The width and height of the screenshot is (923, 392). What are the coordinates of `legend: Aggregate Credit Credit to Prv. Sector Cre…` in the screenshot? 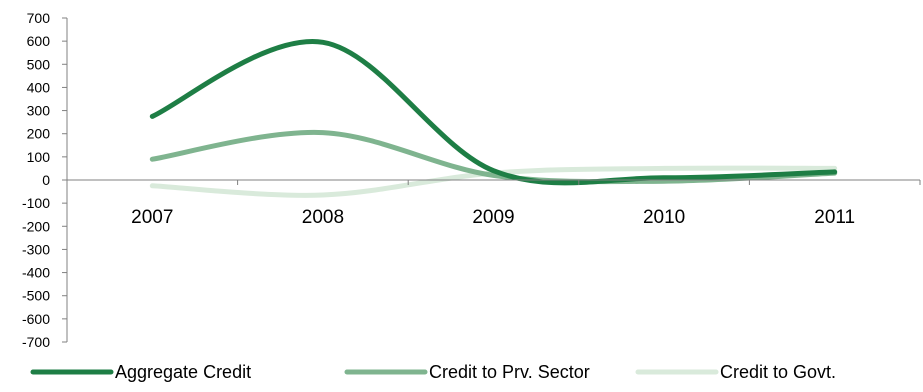 It's located at (433, 372).